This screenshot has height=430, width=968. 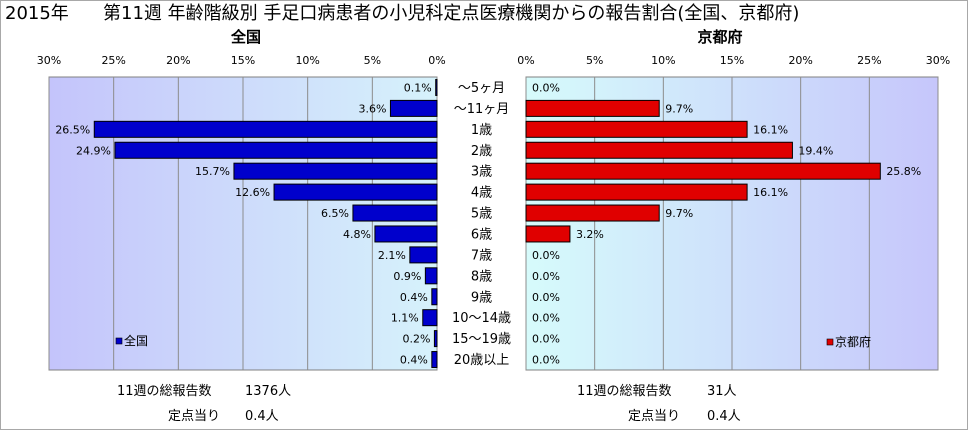 I want to click on kyoto-per-site-label: 定点当り, so click(x=654, y=416).